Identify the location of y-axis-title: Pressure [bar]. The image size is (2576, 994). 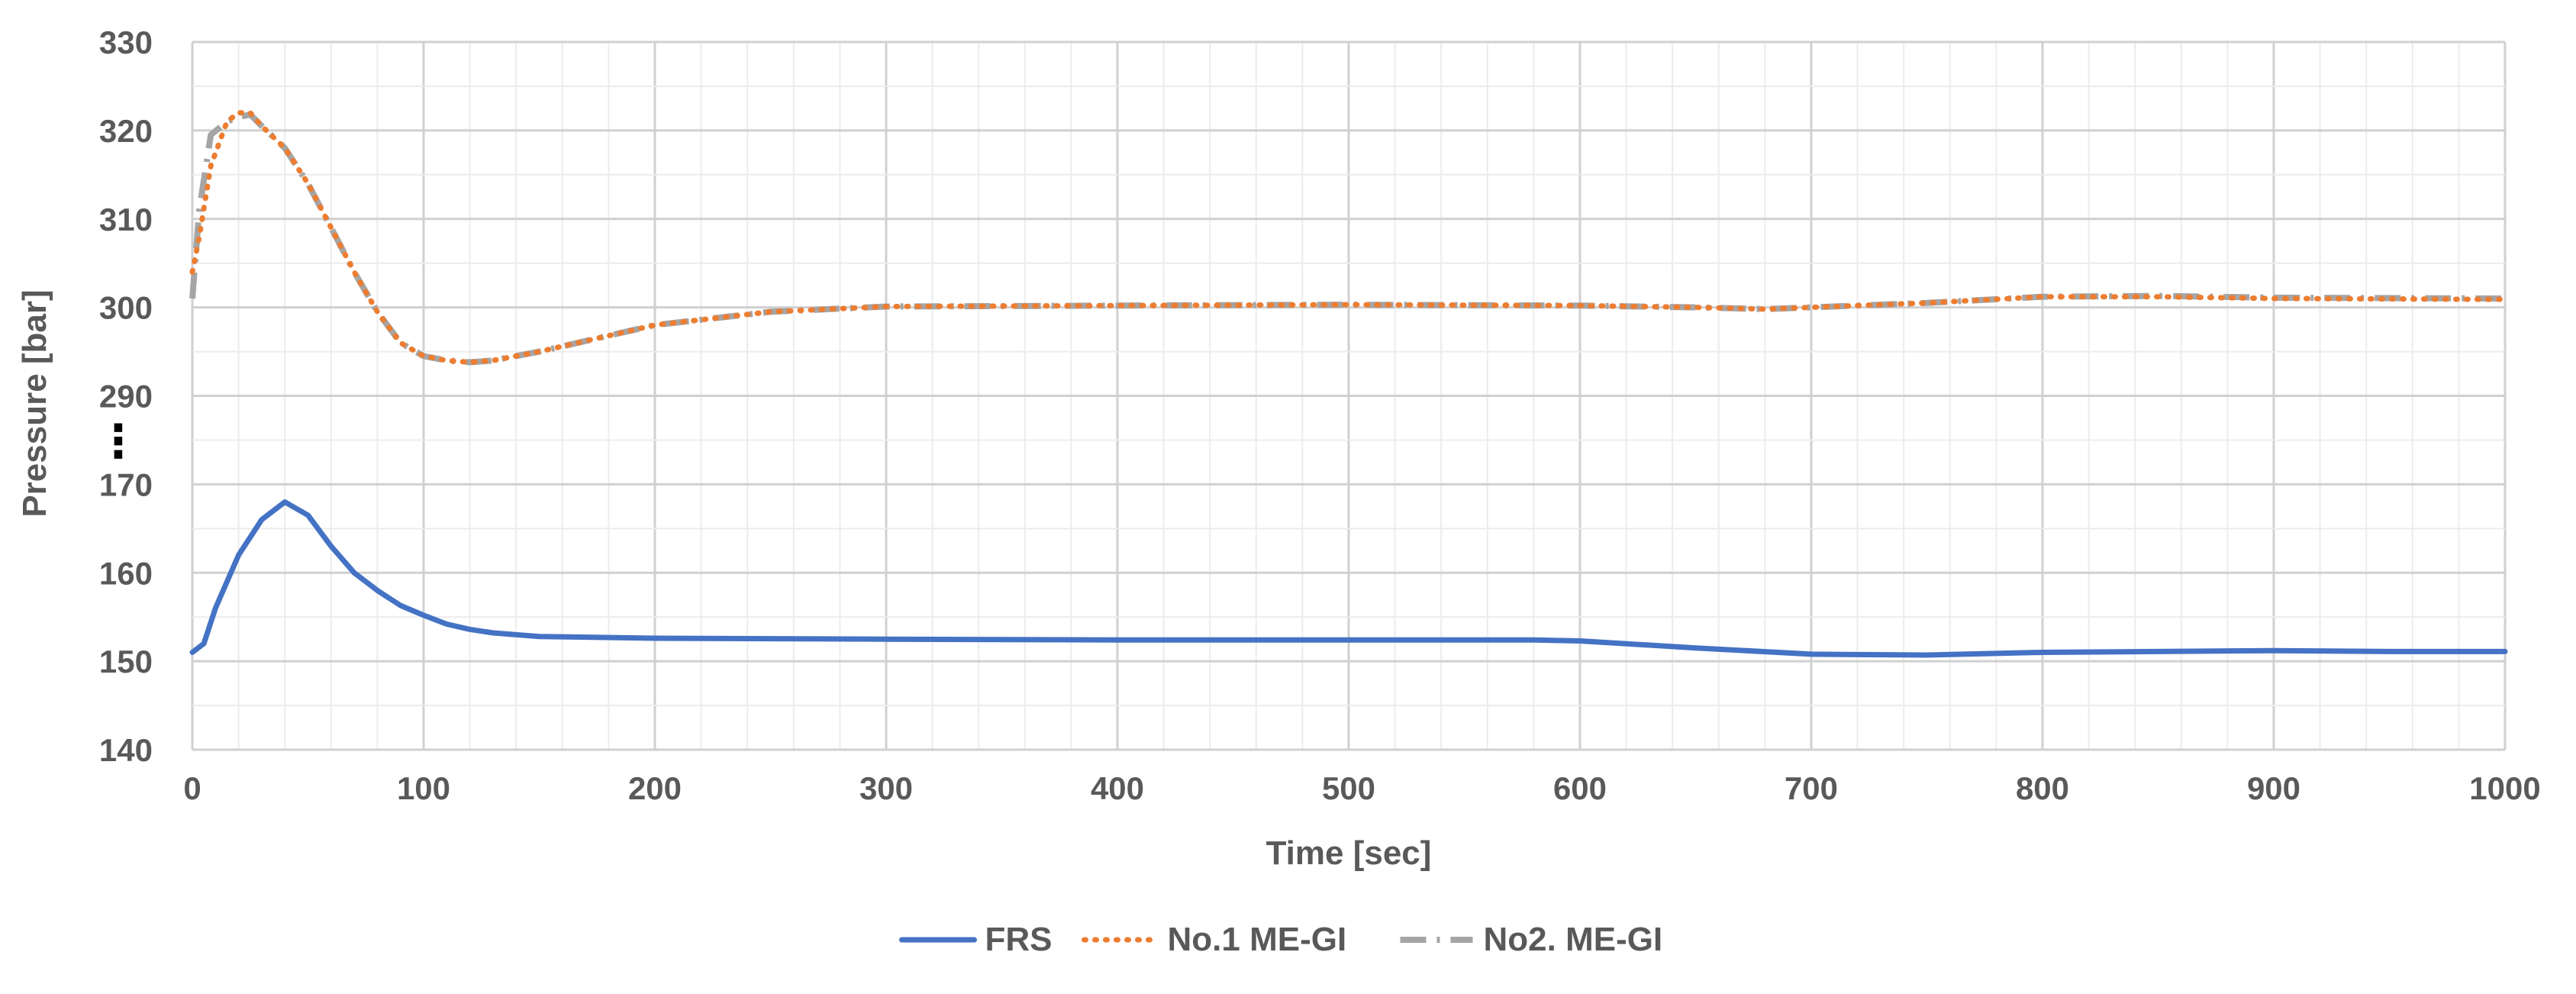
(35, 403).